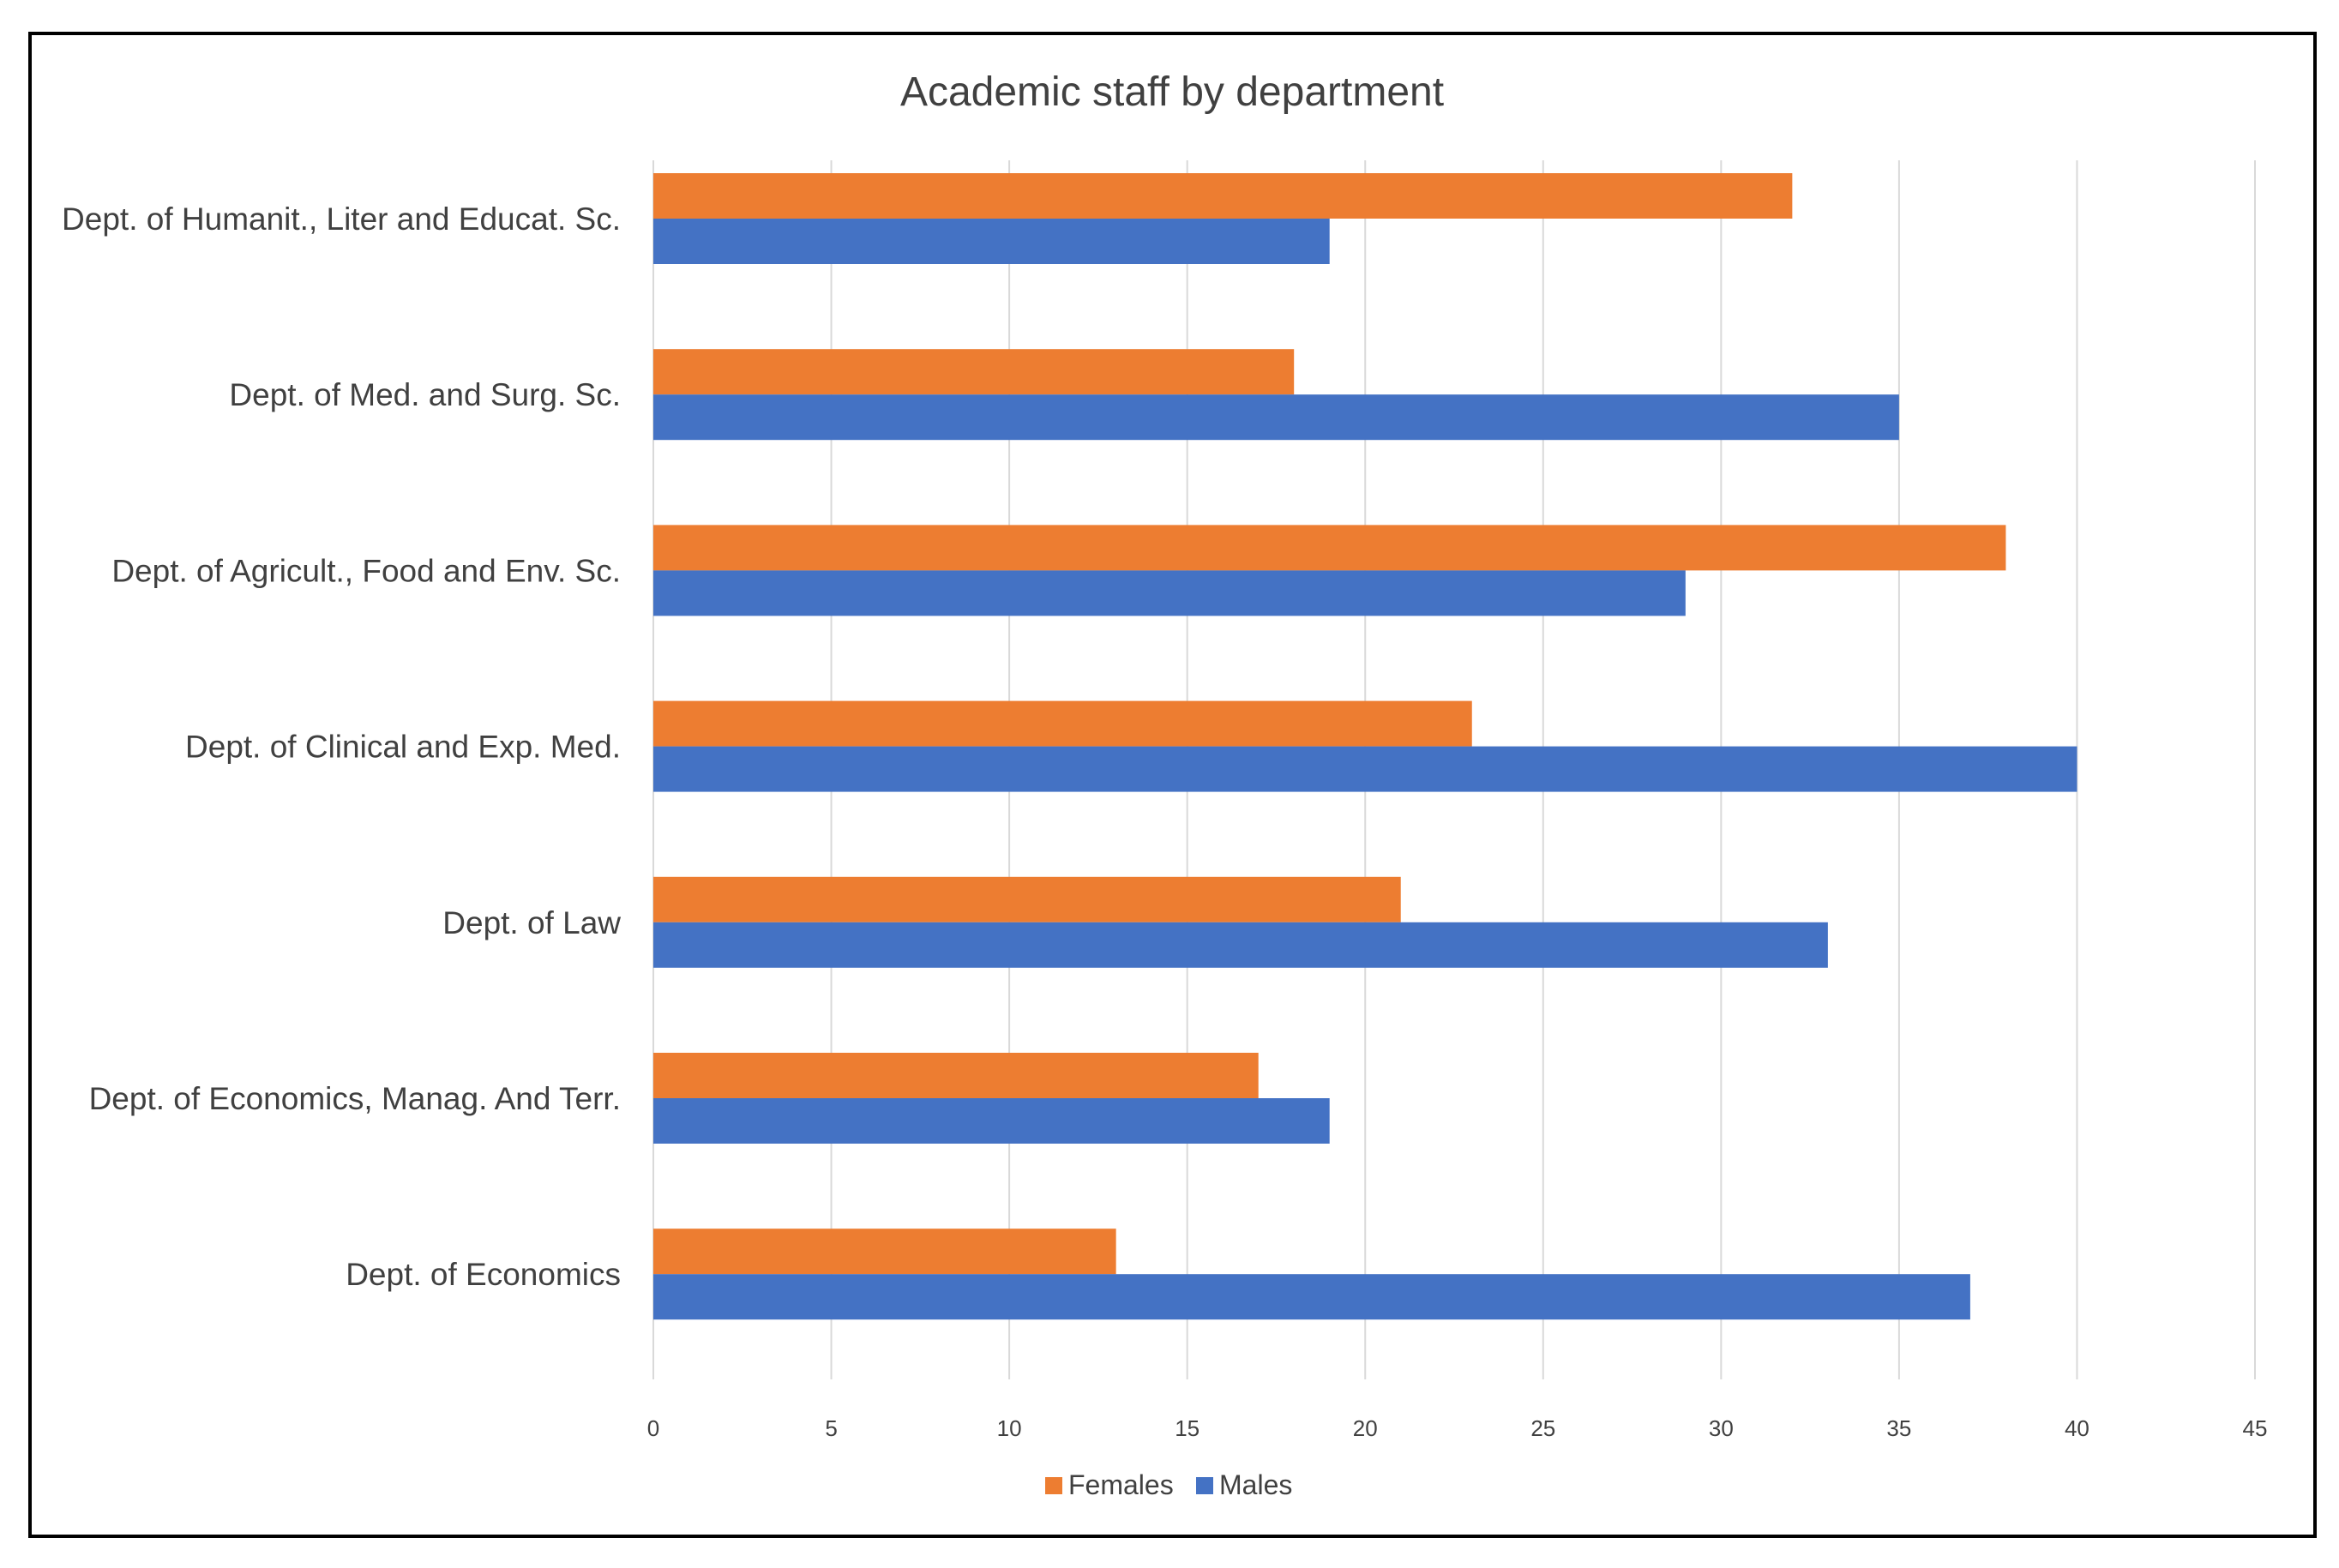 The height and width of the screenshot is (1568, 2339). I want to click on x-tick-label: 10, so click(1010, 1428).